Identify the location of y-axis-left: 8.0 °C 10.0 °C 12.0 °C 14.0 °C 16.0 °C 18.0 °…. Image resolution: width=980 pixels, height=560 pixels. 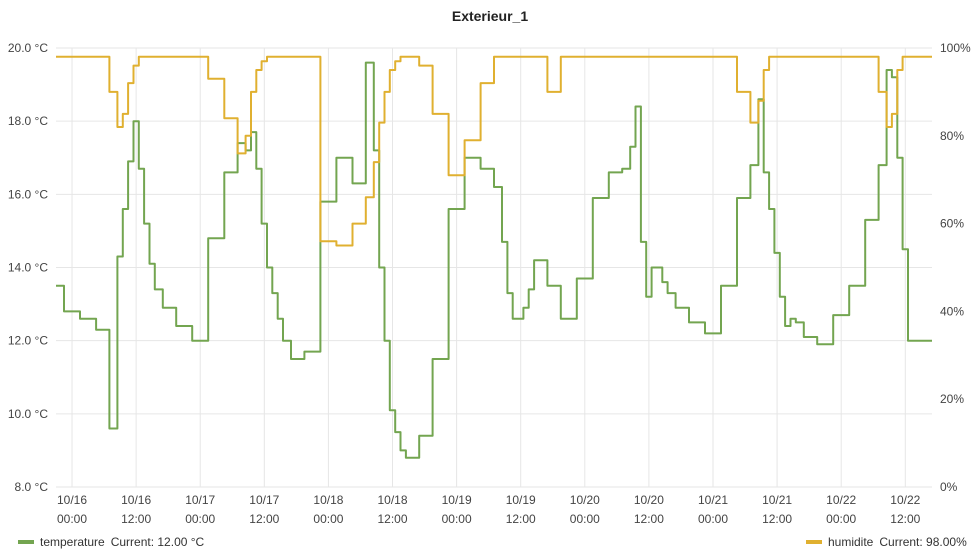
(28, 267).